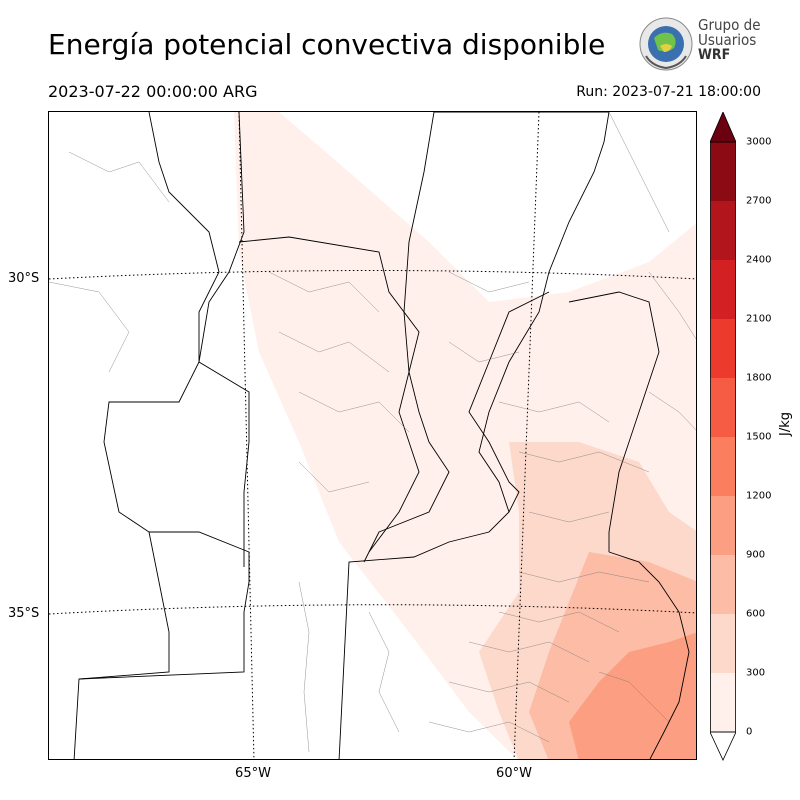  Describe the element at coordinates (24, 278) in the screenshot. I see `lat-label-30s: 30°S` at that location.